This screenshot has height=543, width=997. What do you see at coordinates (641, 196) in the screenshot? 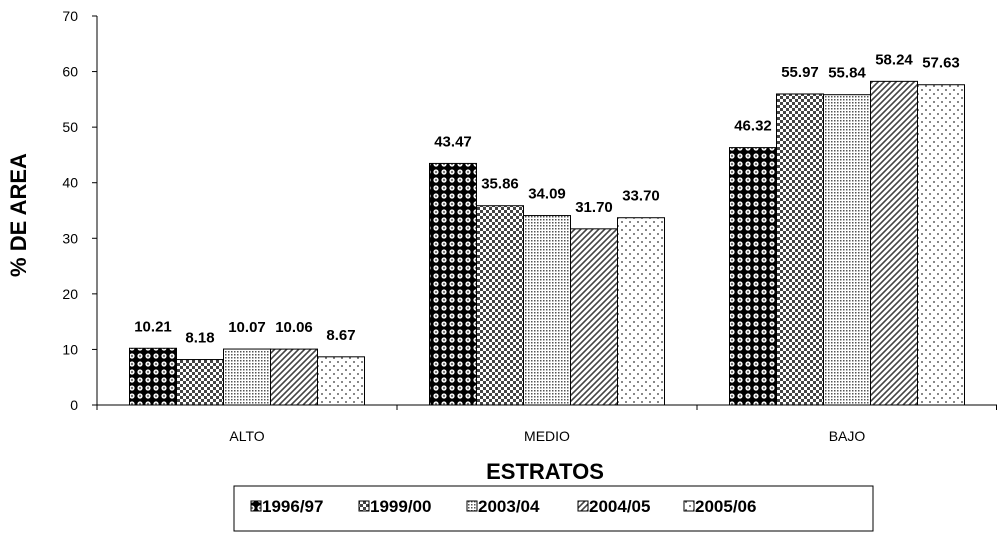
I see `data-label: 33.70` at bounding box center [641, 196].